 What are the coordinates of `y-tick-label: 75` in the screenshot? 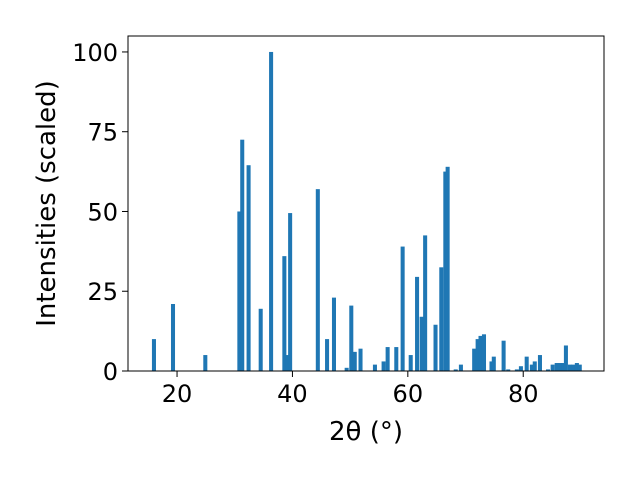 It's located at (102, 133).